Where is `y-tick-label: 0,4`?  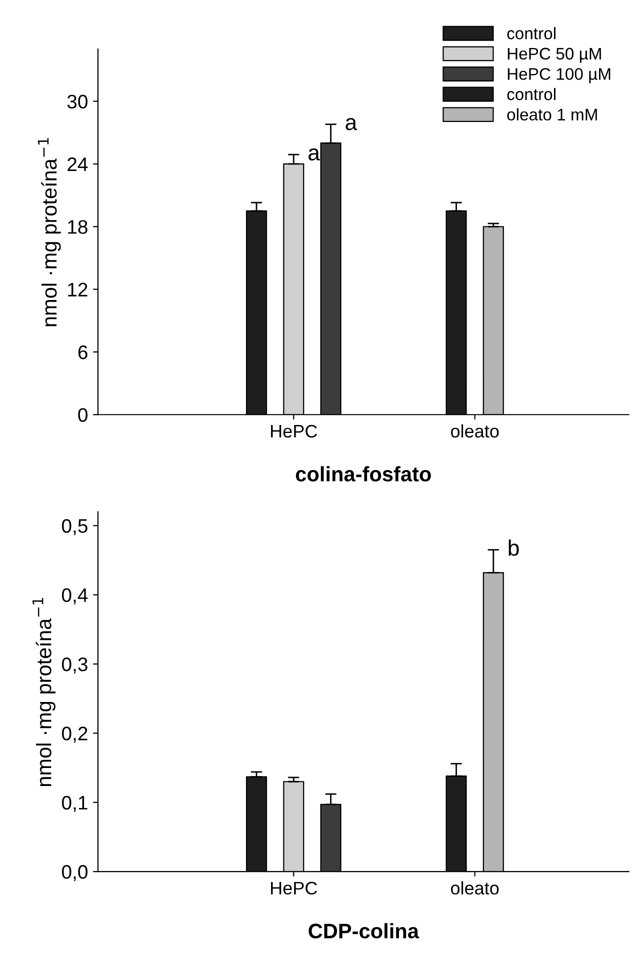 y-tick-label: 0,4 is located at coordinates (75, 596).